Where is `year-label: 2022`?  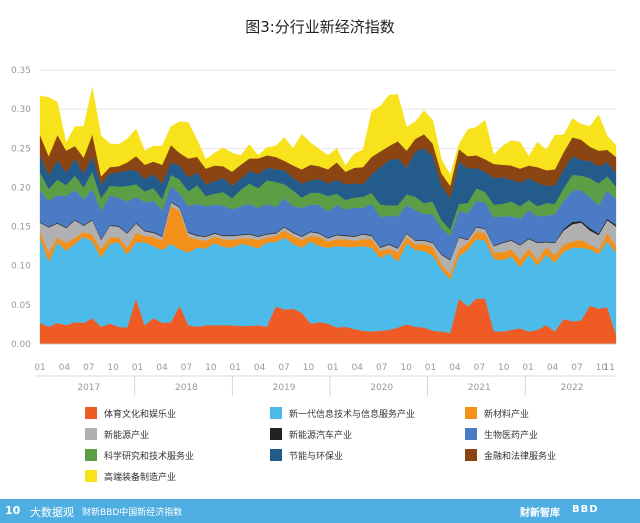
year-label: 2022 is located at coordinates (572, 388).